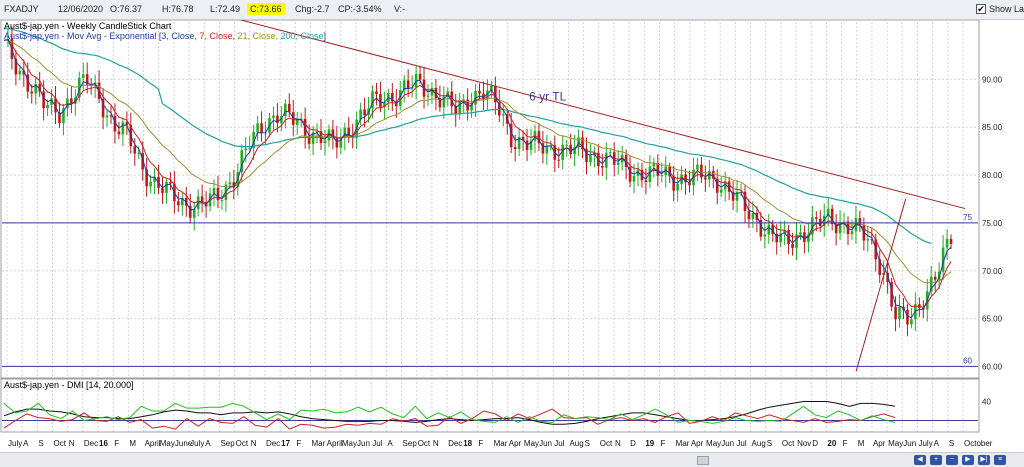  Describe the element at coordinates (178, 9) in the screenshot. I see `high-value: H:76.78` at that location.